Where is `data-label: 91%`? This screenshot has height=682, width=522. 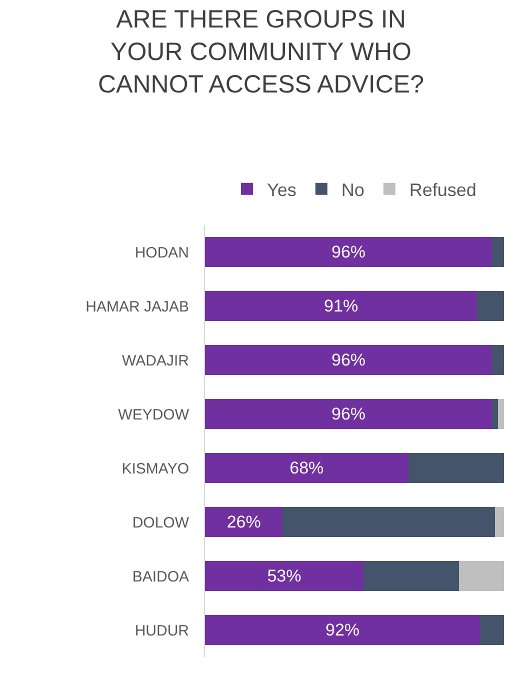
data-label: 91% is located at coordinates (341, 306).